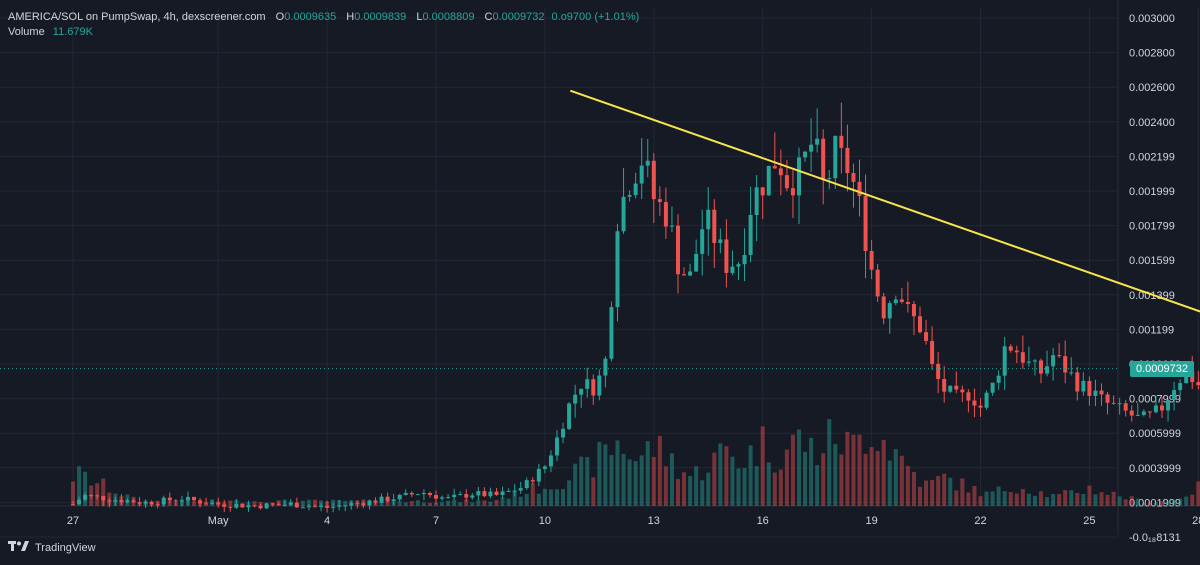 The width and height of the screenshot is (1200, 565). Describe the element at coordinates (448, 17) in the screenshot. I see `low-value: 0.0008809` at that location.